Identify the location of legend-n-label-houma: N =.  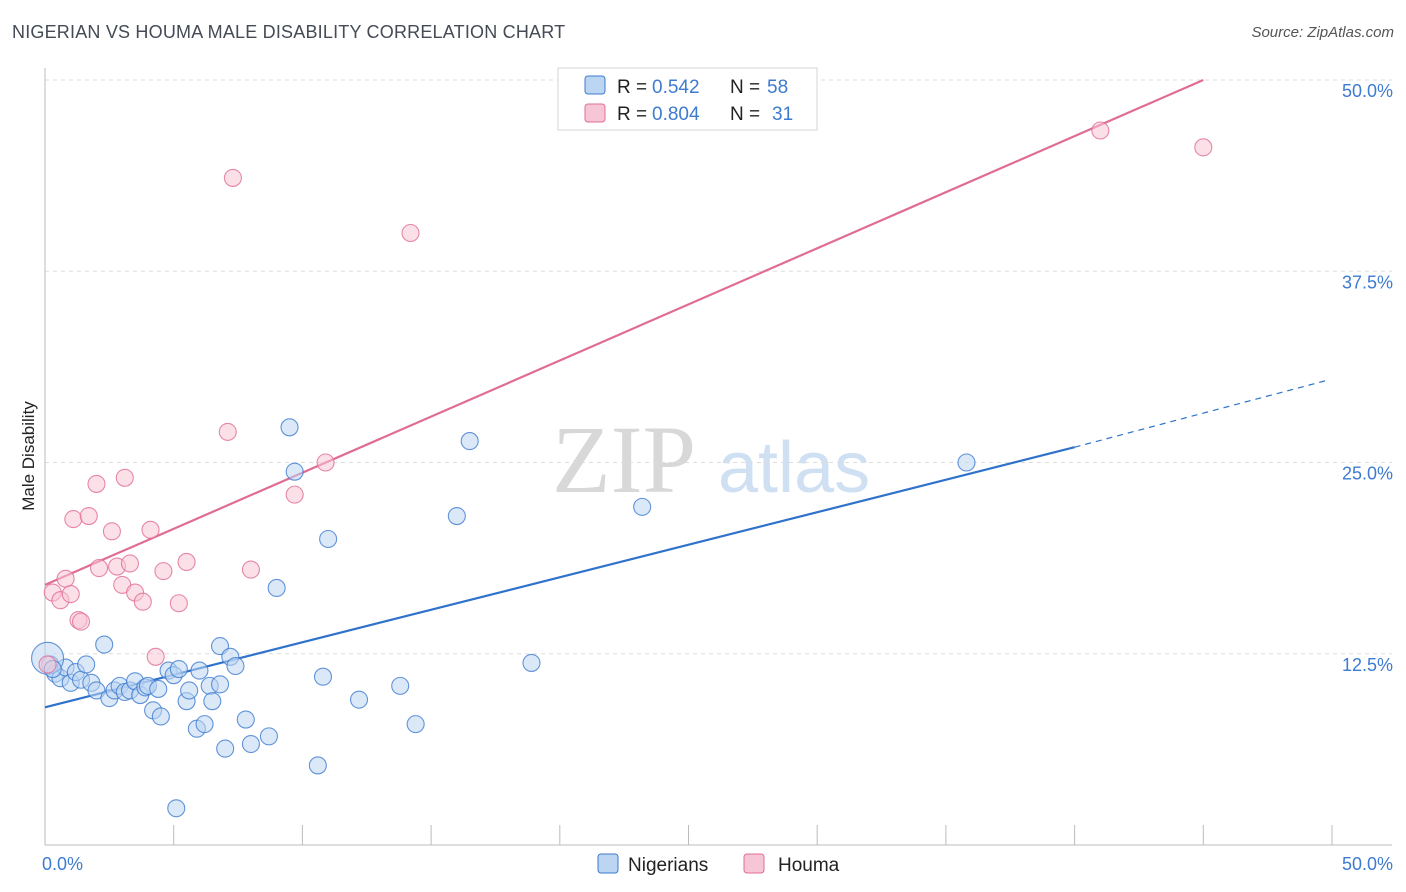
(745, 114).